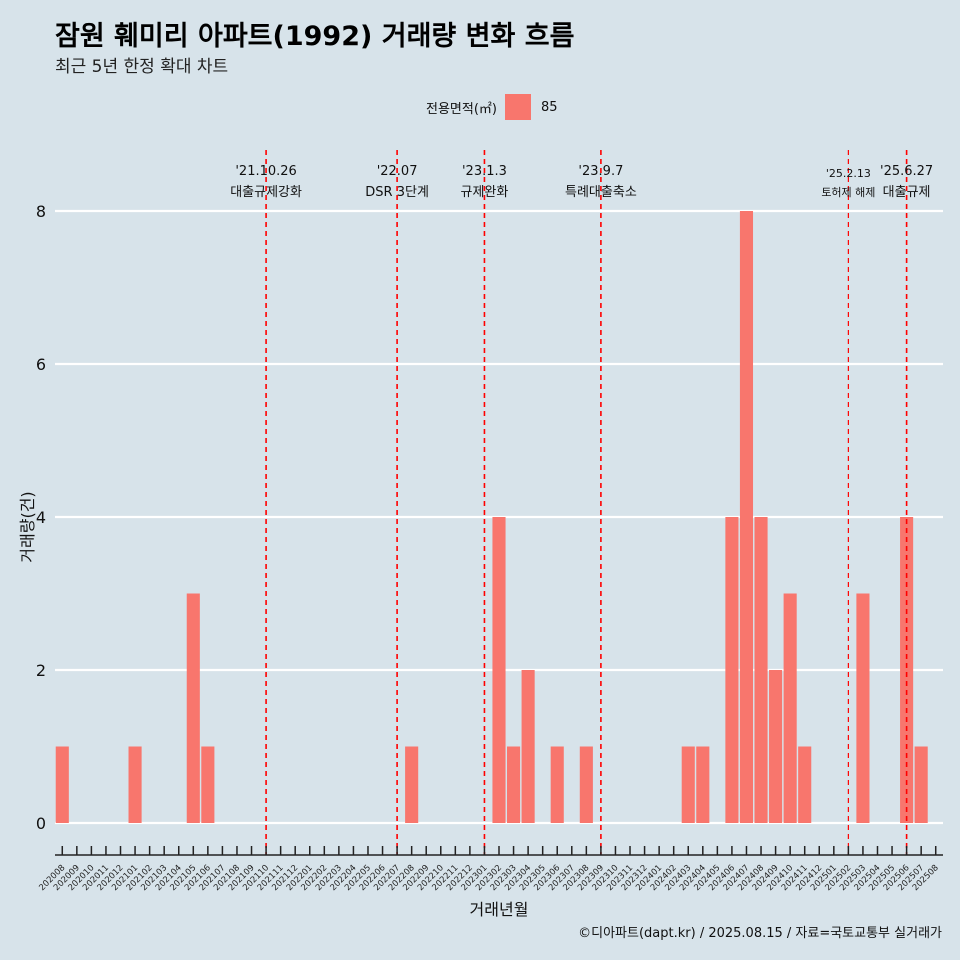 This screenshot has width=960, height=960. Describe the element at coordinates (27, 526) in the screenshot. I see `y-axis-title: 거래량(건)` at that location.